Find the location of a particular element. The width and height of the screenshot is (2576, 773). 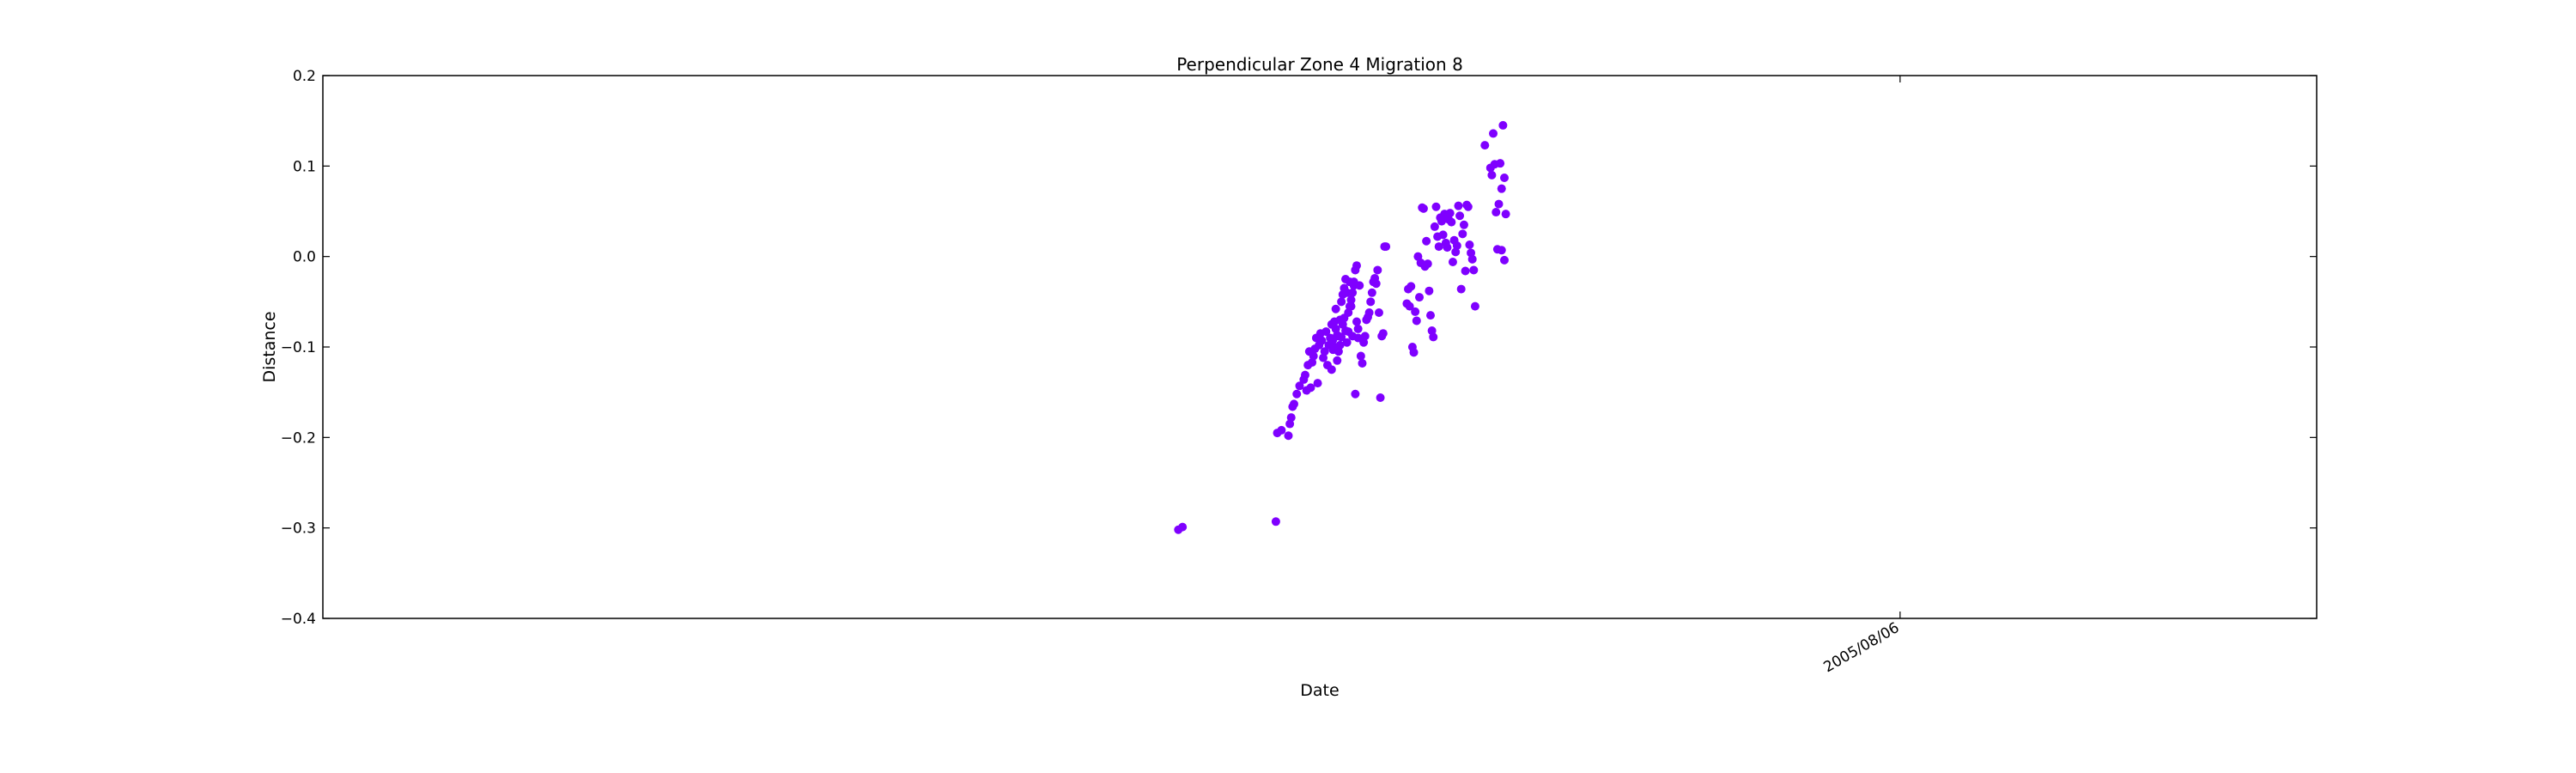

y-tick-label: 0.2 is located at coordinates (304, 76).